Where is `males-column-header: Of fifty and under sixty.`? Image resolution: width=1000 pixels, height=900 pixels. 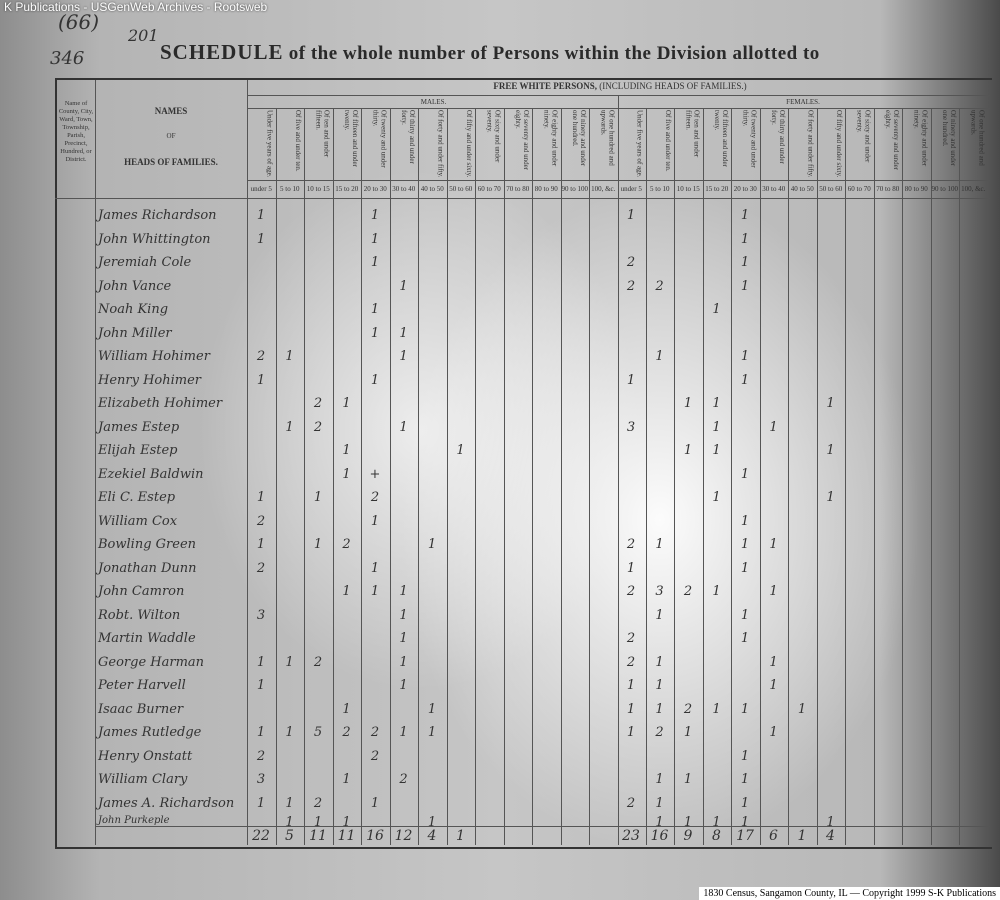
males-column-header: Of fifty and under sixty. is located at coordinates (469, 144).